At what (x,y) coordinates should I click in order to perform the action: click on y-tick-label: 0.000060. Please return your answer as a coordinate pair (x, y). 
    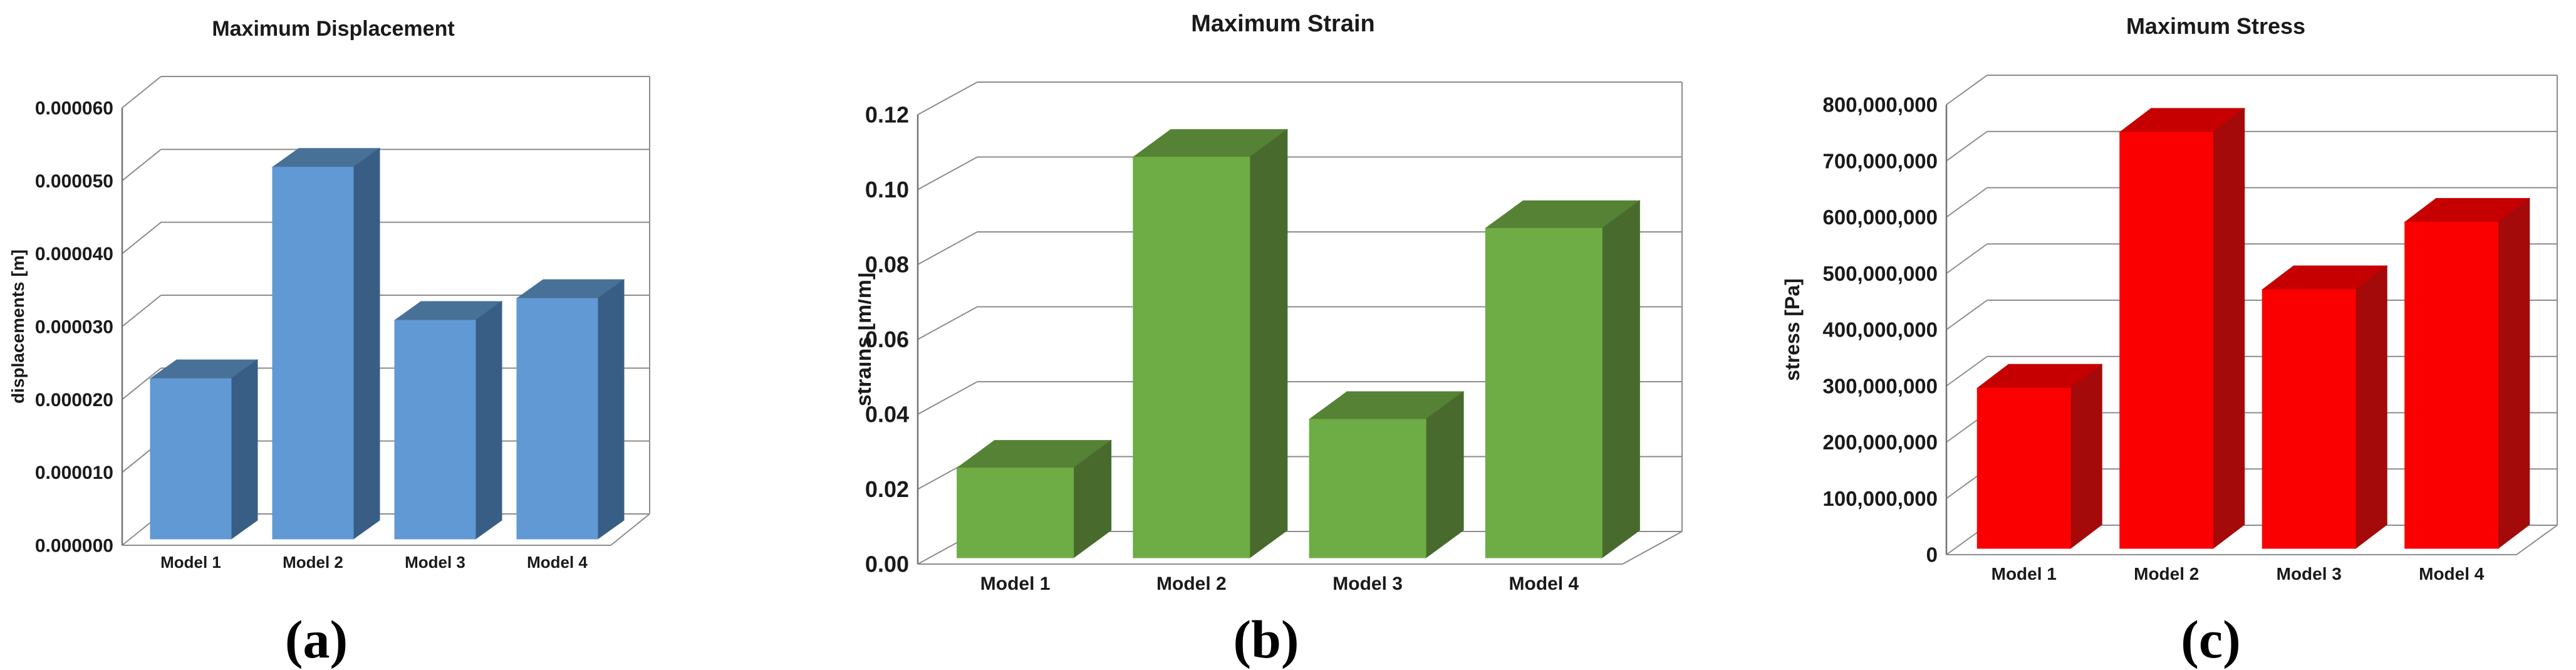
    Looking at the image, I should click on (74, 108).